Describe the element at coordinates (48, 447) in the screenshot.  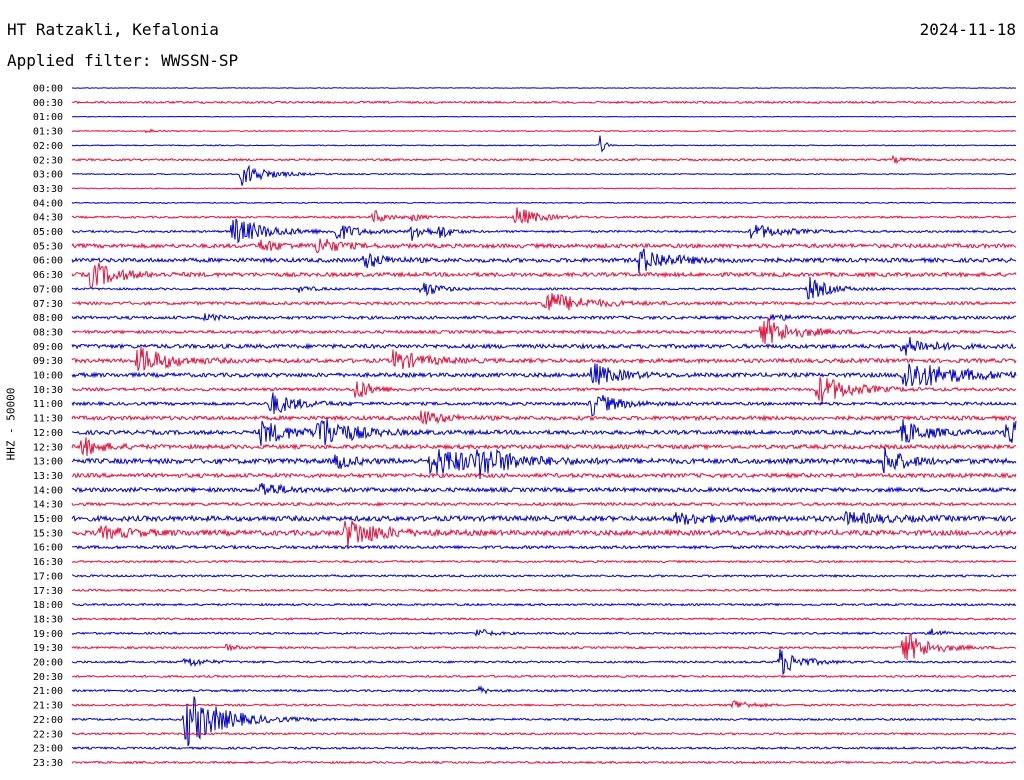
I see `time-label: 12:30` at that location.